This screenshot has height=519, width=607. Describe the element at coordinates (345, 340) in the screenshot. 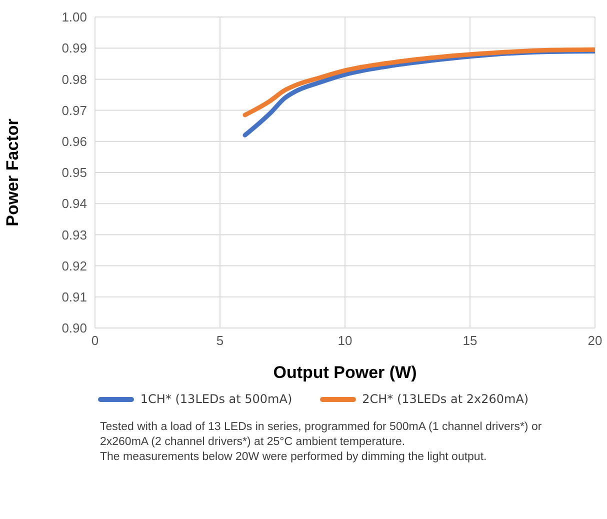

I see `x-tick-label: 10` at that location.